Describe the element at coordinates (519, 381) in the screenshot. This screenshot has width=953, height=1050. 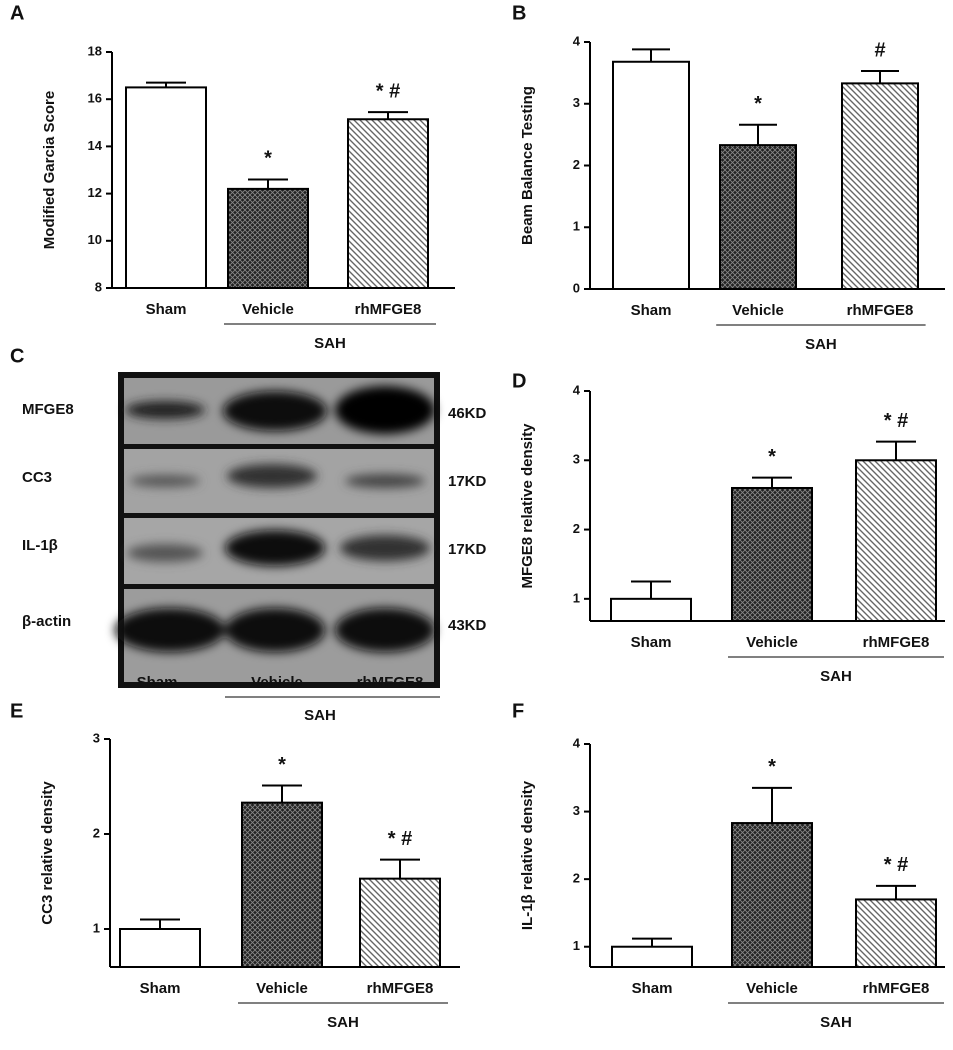
I see `panel-label: D` at that location.